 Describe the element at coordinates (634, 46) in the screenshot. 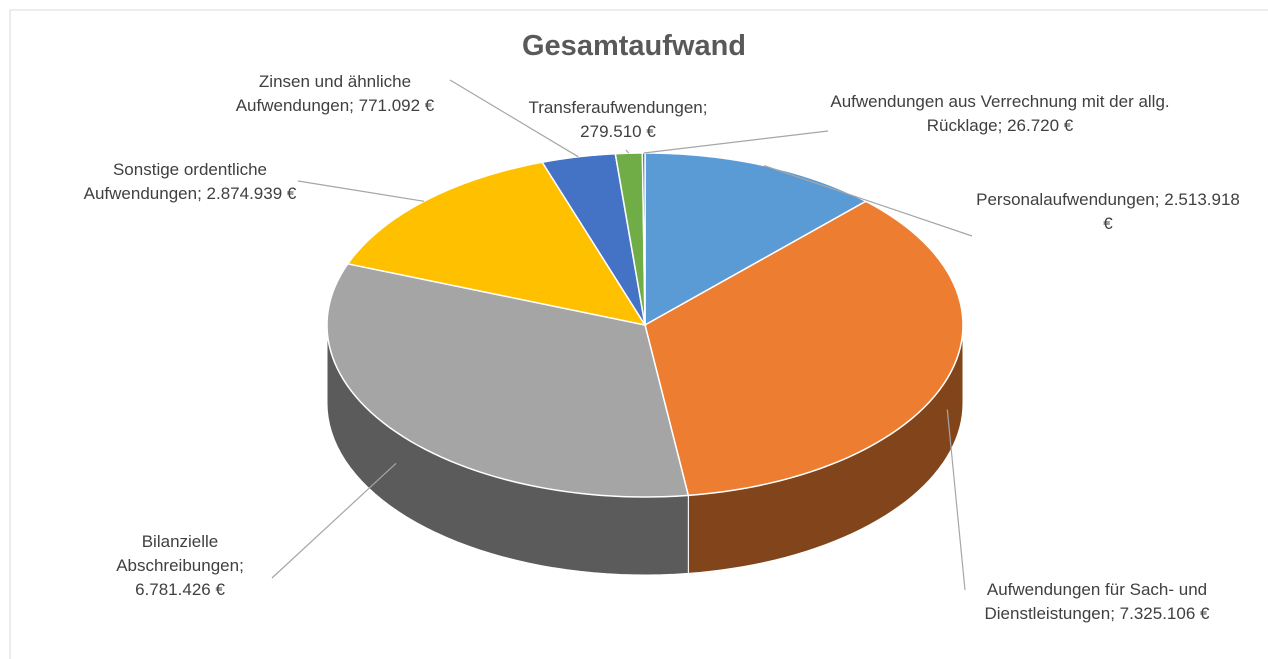

I see `chart-title: Gesamtaufwand` at that location.